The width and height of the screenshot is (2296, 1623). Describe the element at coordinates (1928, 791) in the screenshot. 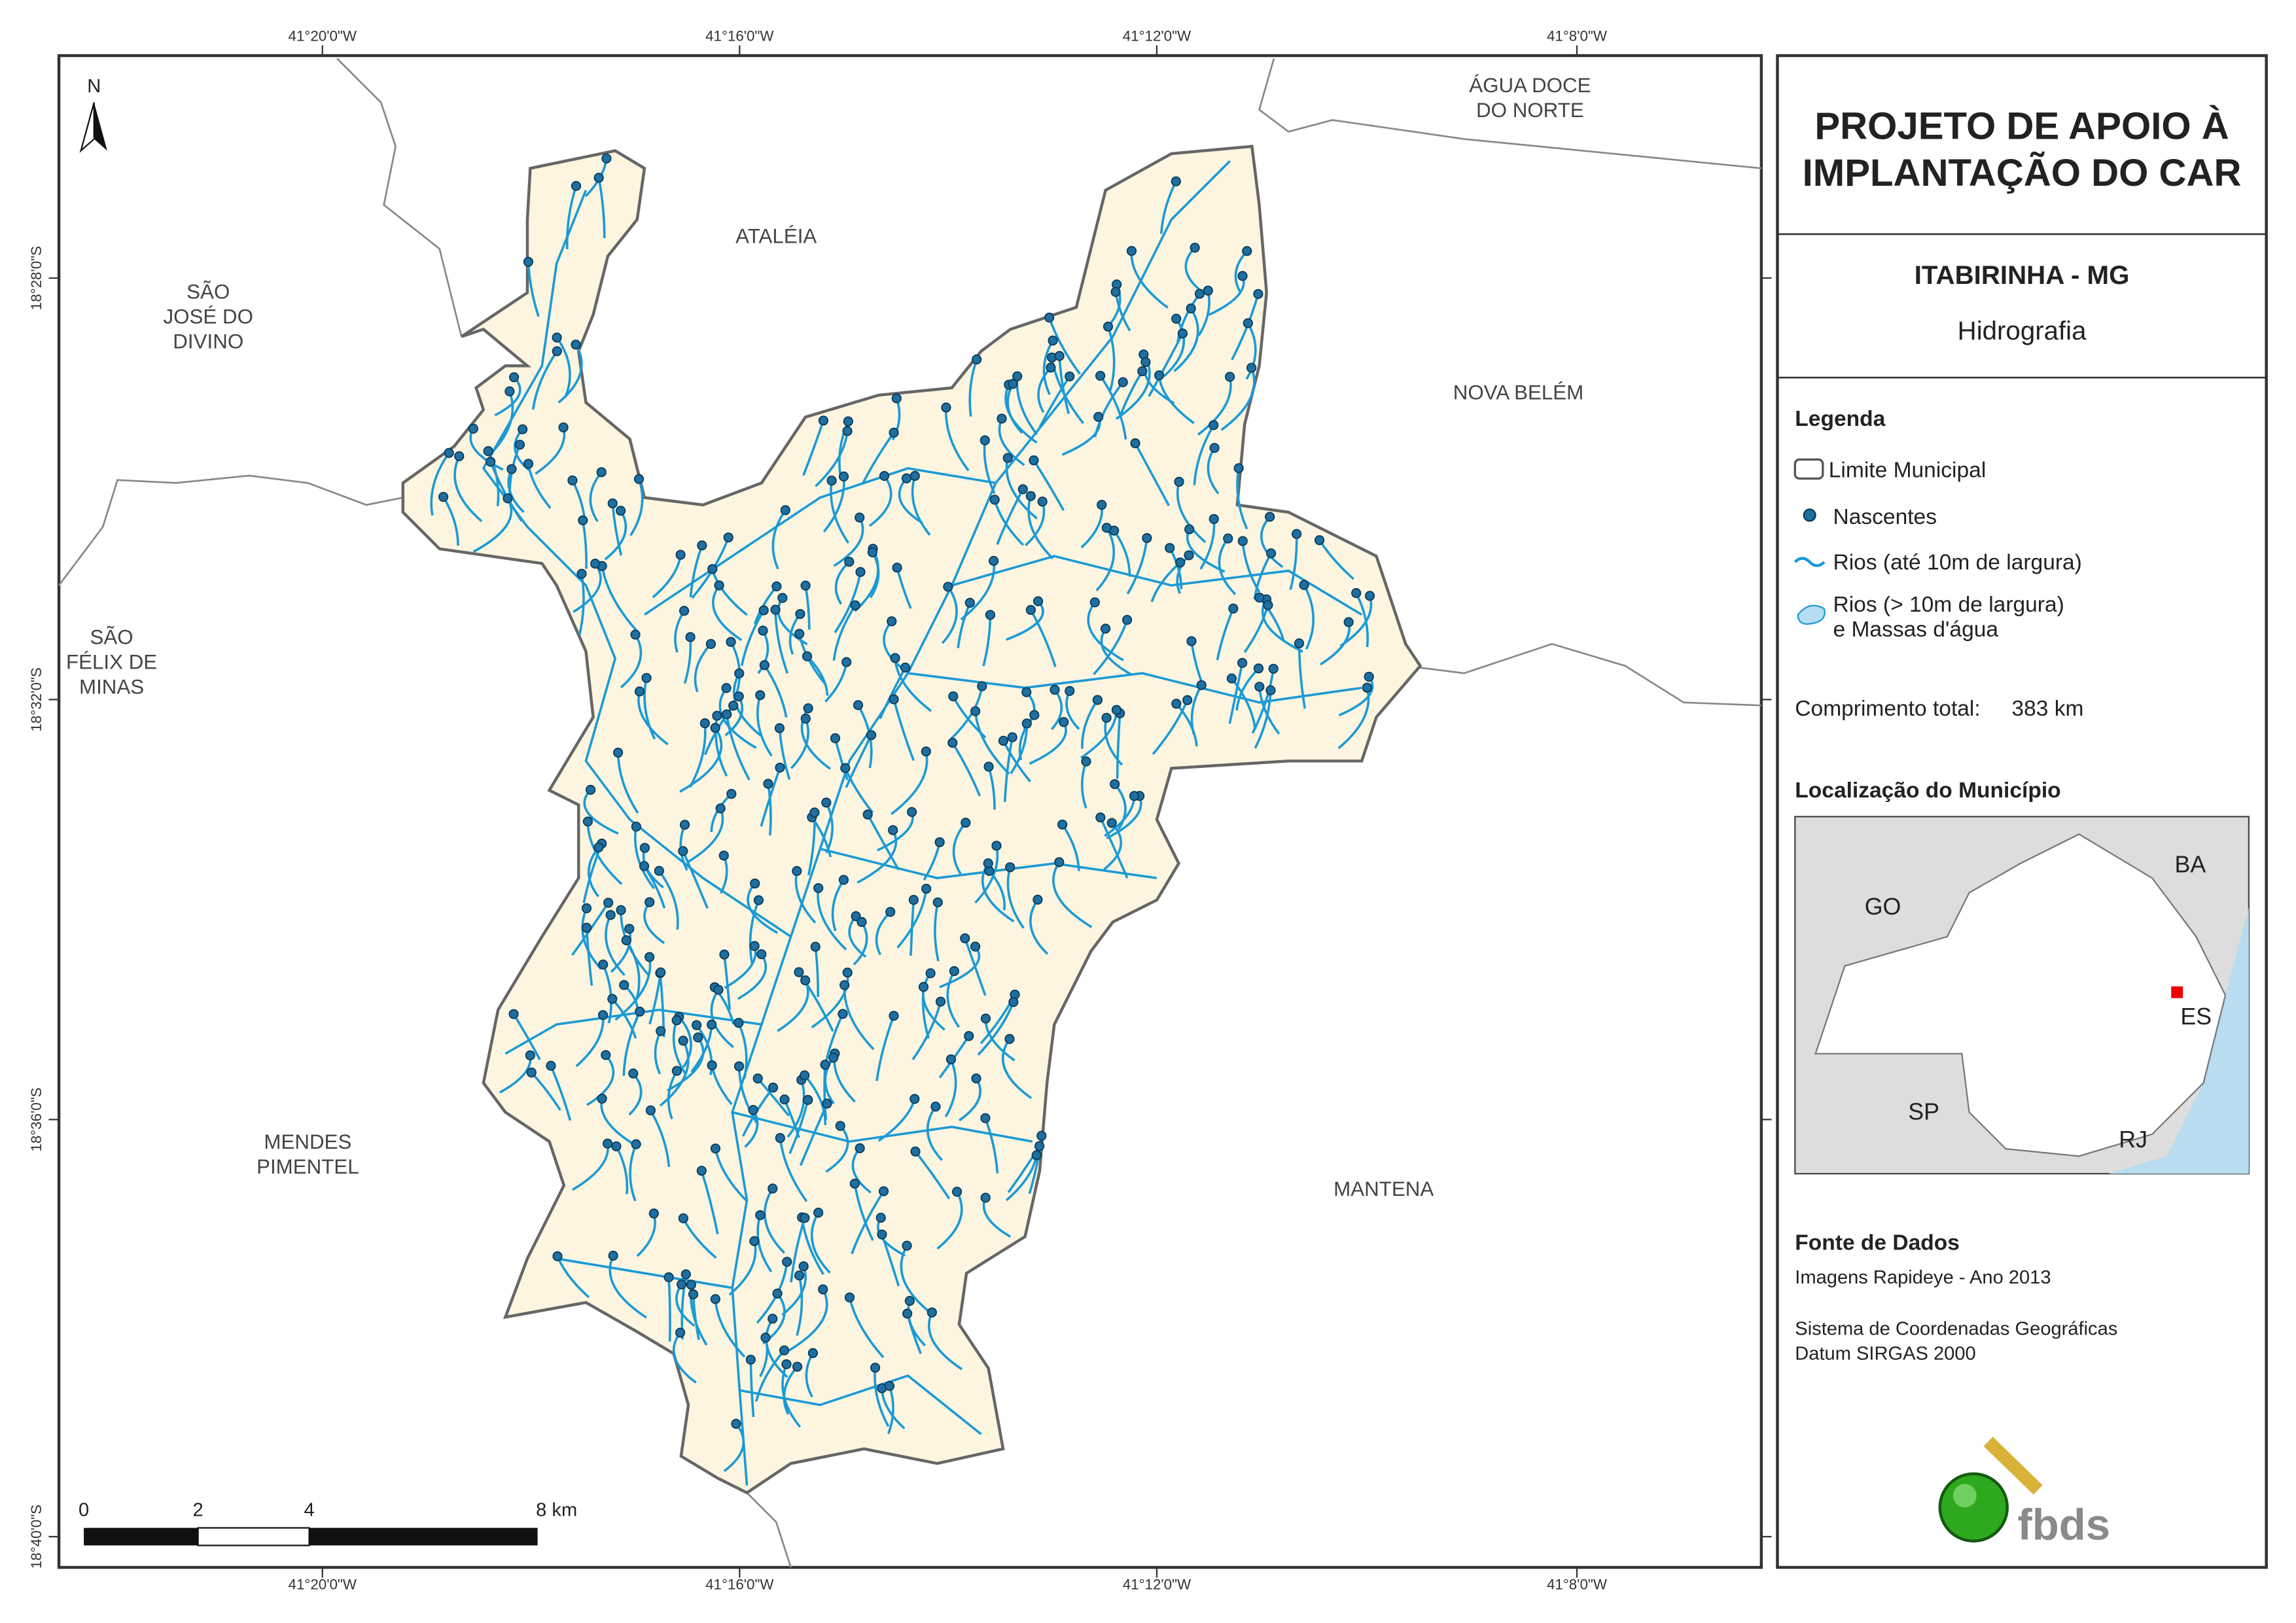

I see `location-title: Localização do Município` at that location.